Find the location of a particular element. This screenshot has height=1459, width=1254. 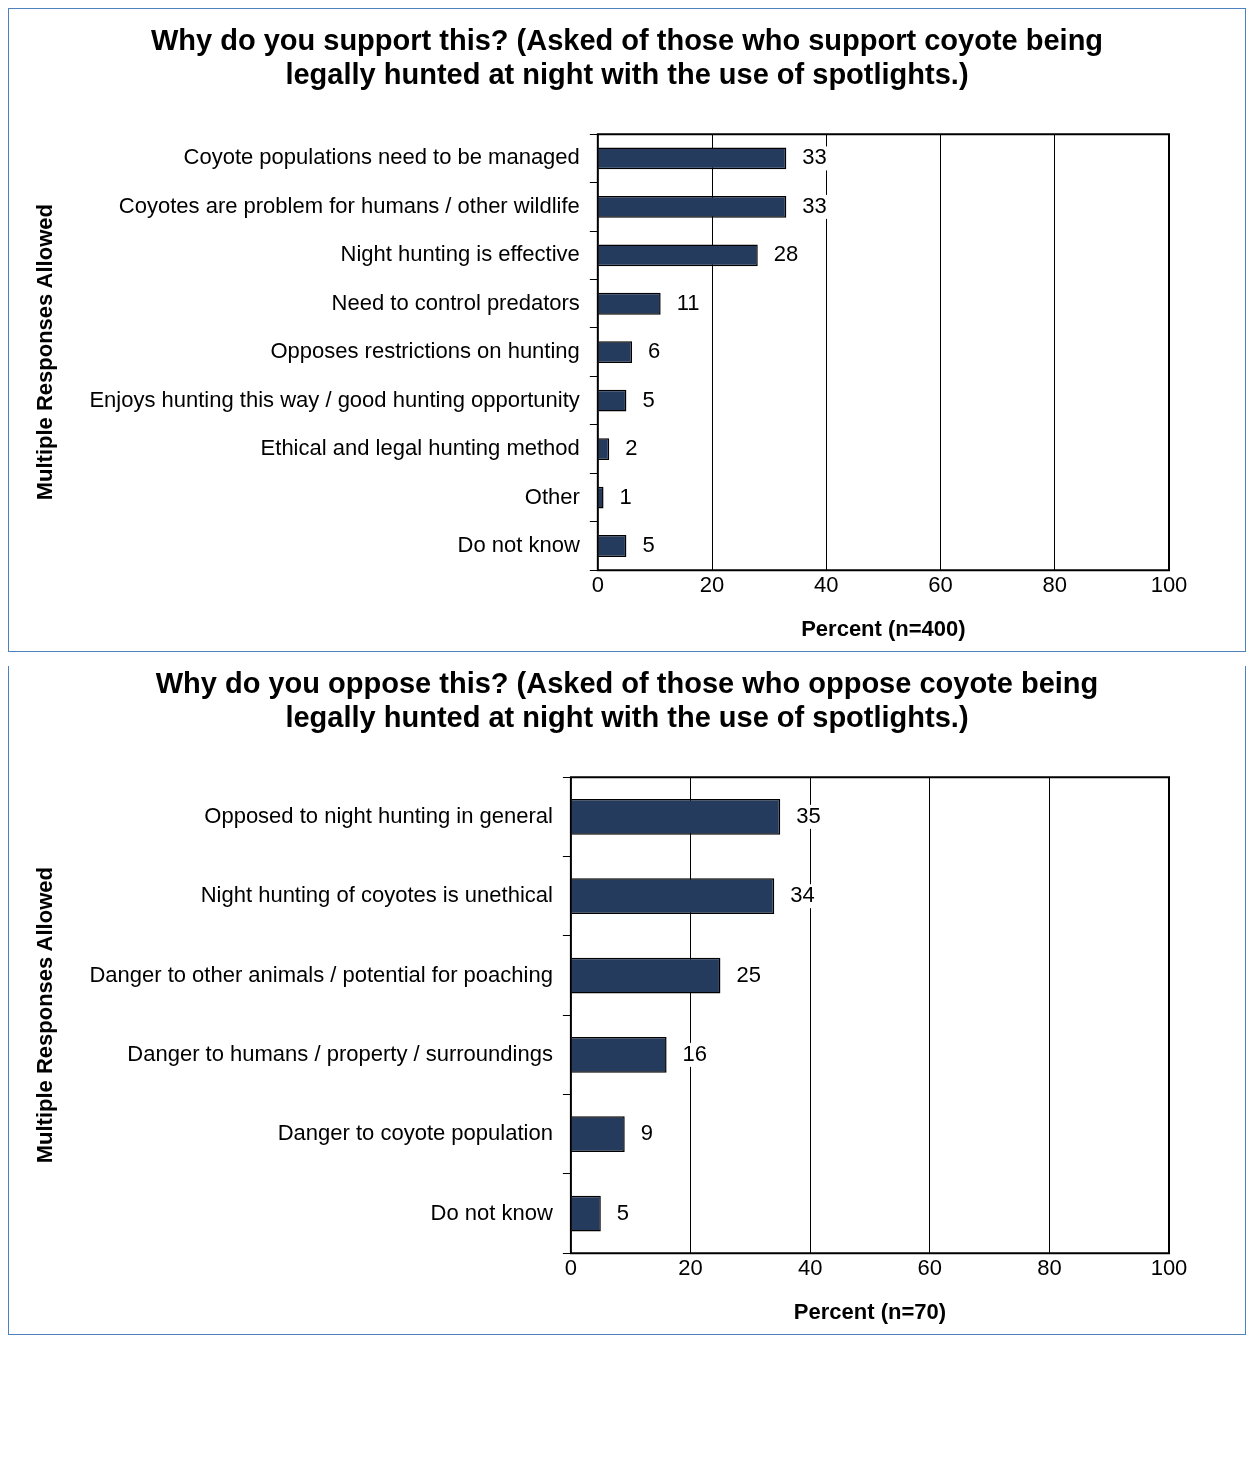

y-tick-label: Coyotes are problem for humans / other wildlife is located at coordinates (349, 205).